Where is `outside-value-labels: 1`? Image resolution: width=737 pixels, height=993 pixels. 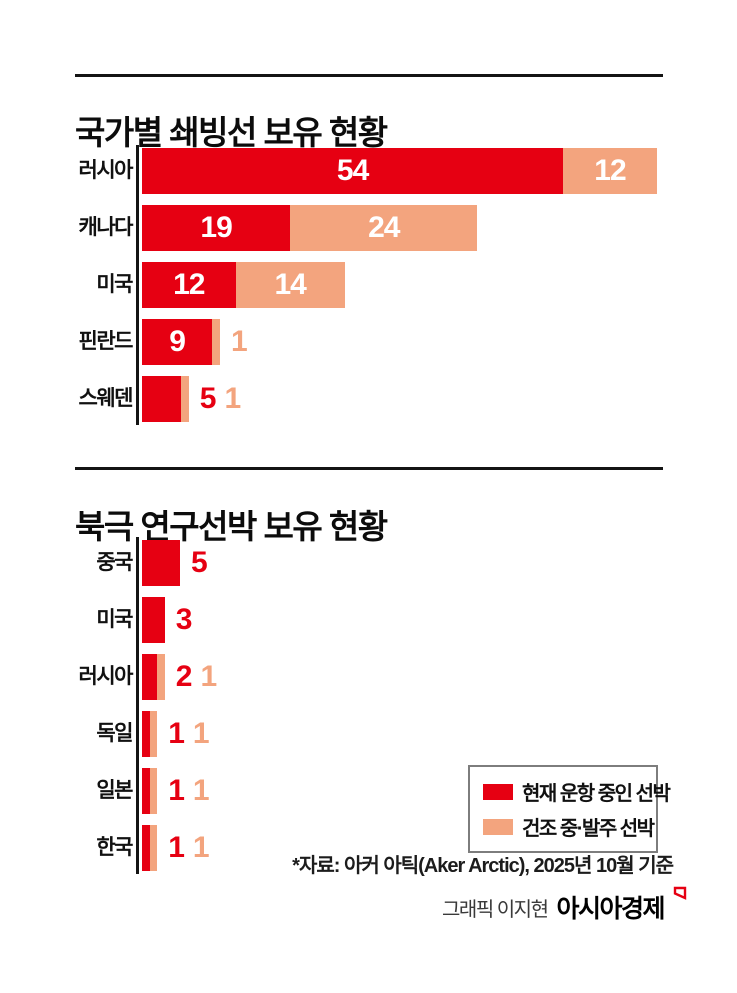
outside-value-labels: 1 is located at coordinates (239, 342).